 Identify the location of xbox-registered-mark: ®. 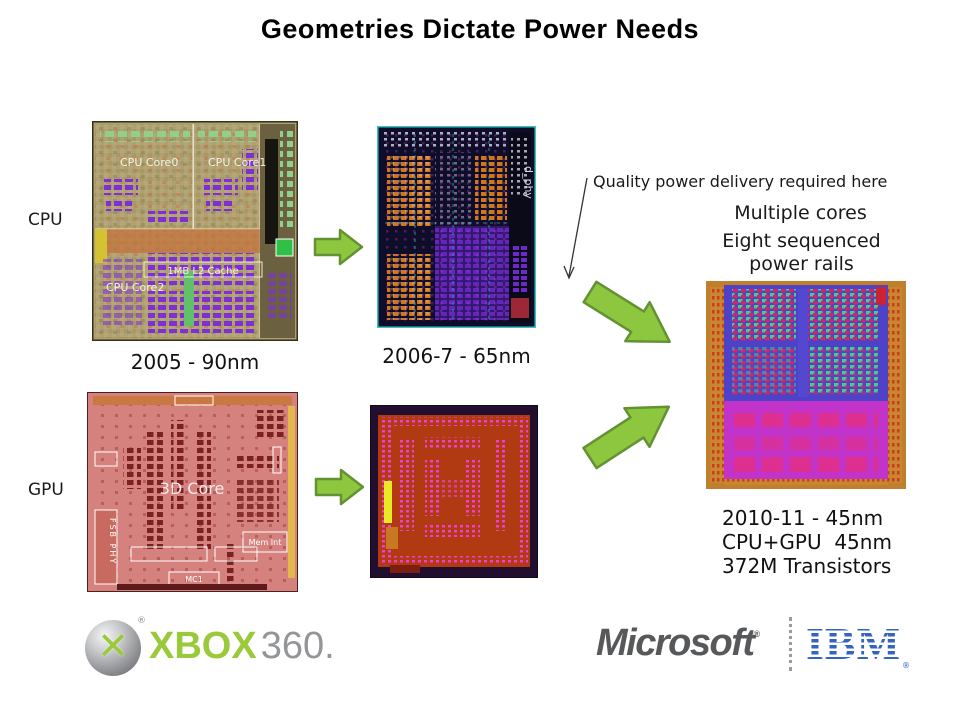
(141, 621).